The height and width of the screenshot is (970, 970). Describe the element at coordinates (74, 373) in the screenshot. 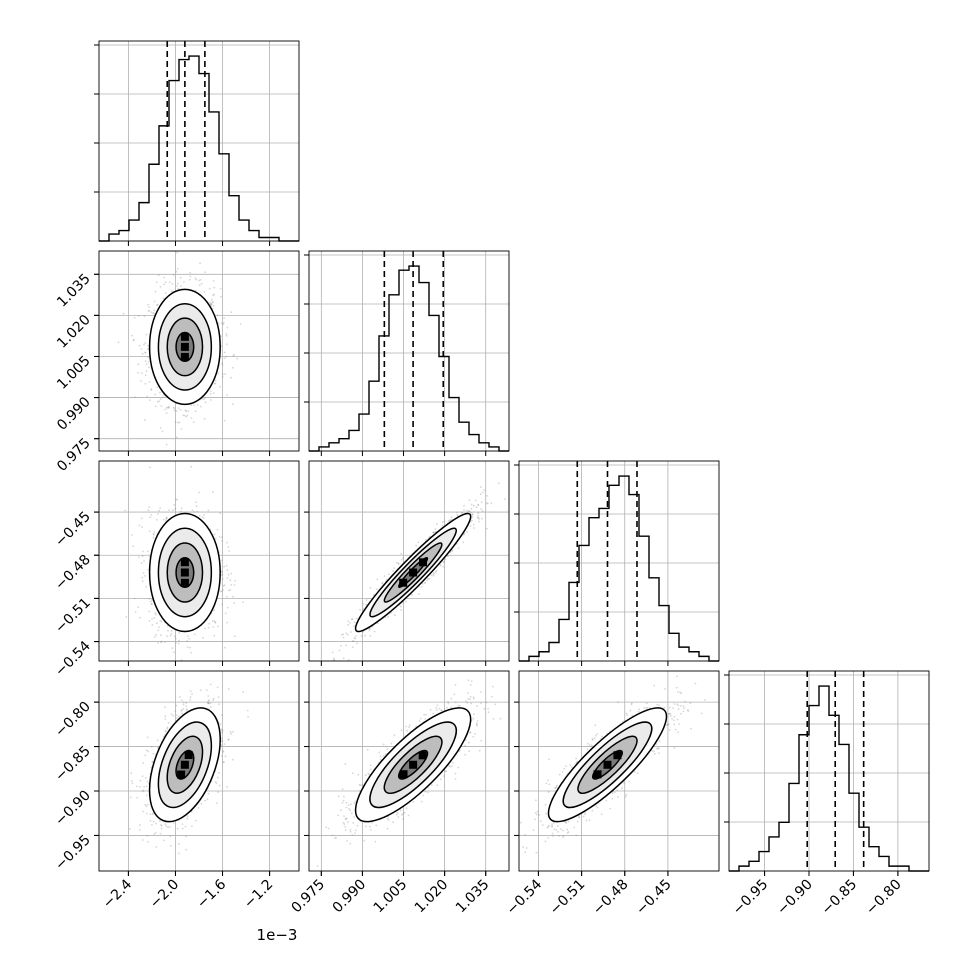

I see `y-tick-label: 1.005` at that location.